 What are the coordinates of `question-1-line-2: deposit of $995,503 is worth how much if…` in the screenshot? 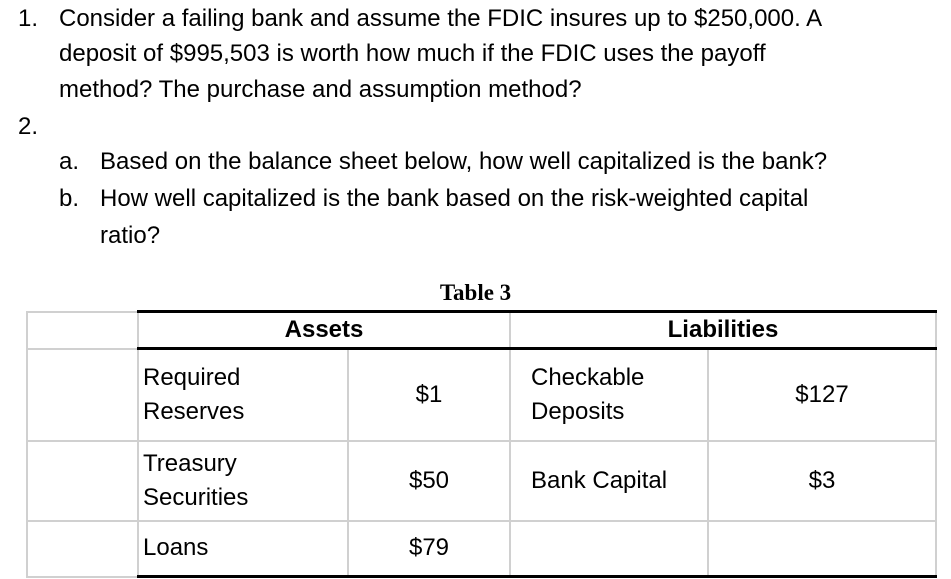 It's located at (412, 53).